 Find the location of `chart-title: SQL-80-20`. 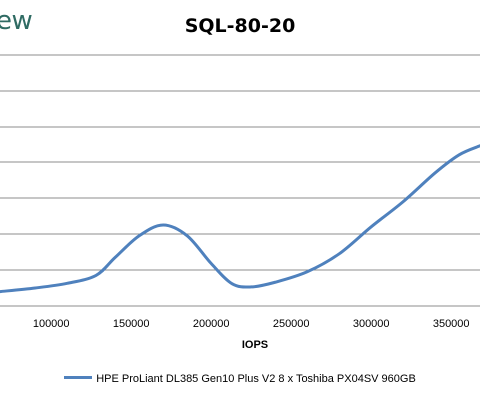

chart-title: SQL-80-20 is located at coordinates (240, 26).